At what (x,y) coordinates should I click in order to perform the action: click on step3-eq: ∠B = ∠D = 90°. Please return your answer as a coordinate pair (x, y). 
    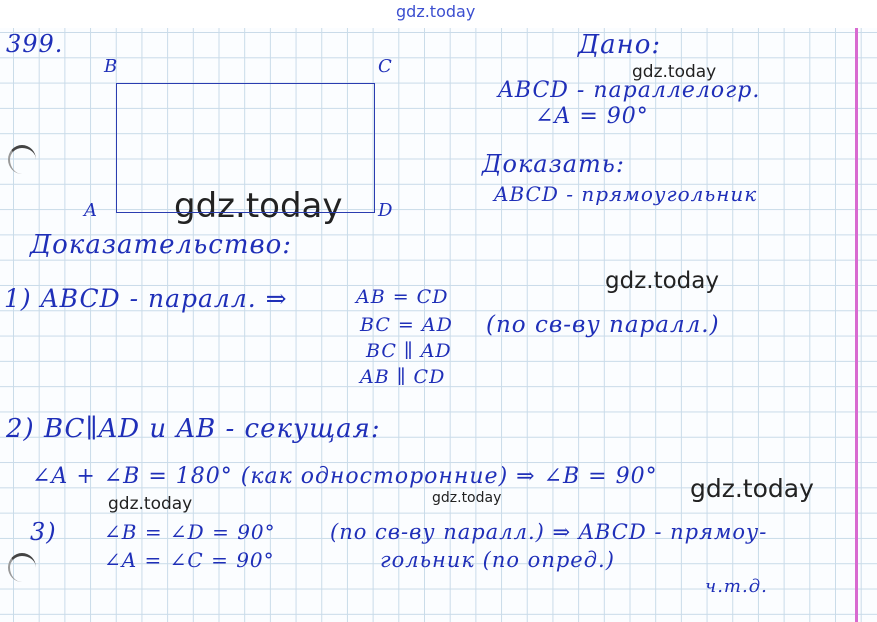
    Looking at the image, I should click on (190, 532).